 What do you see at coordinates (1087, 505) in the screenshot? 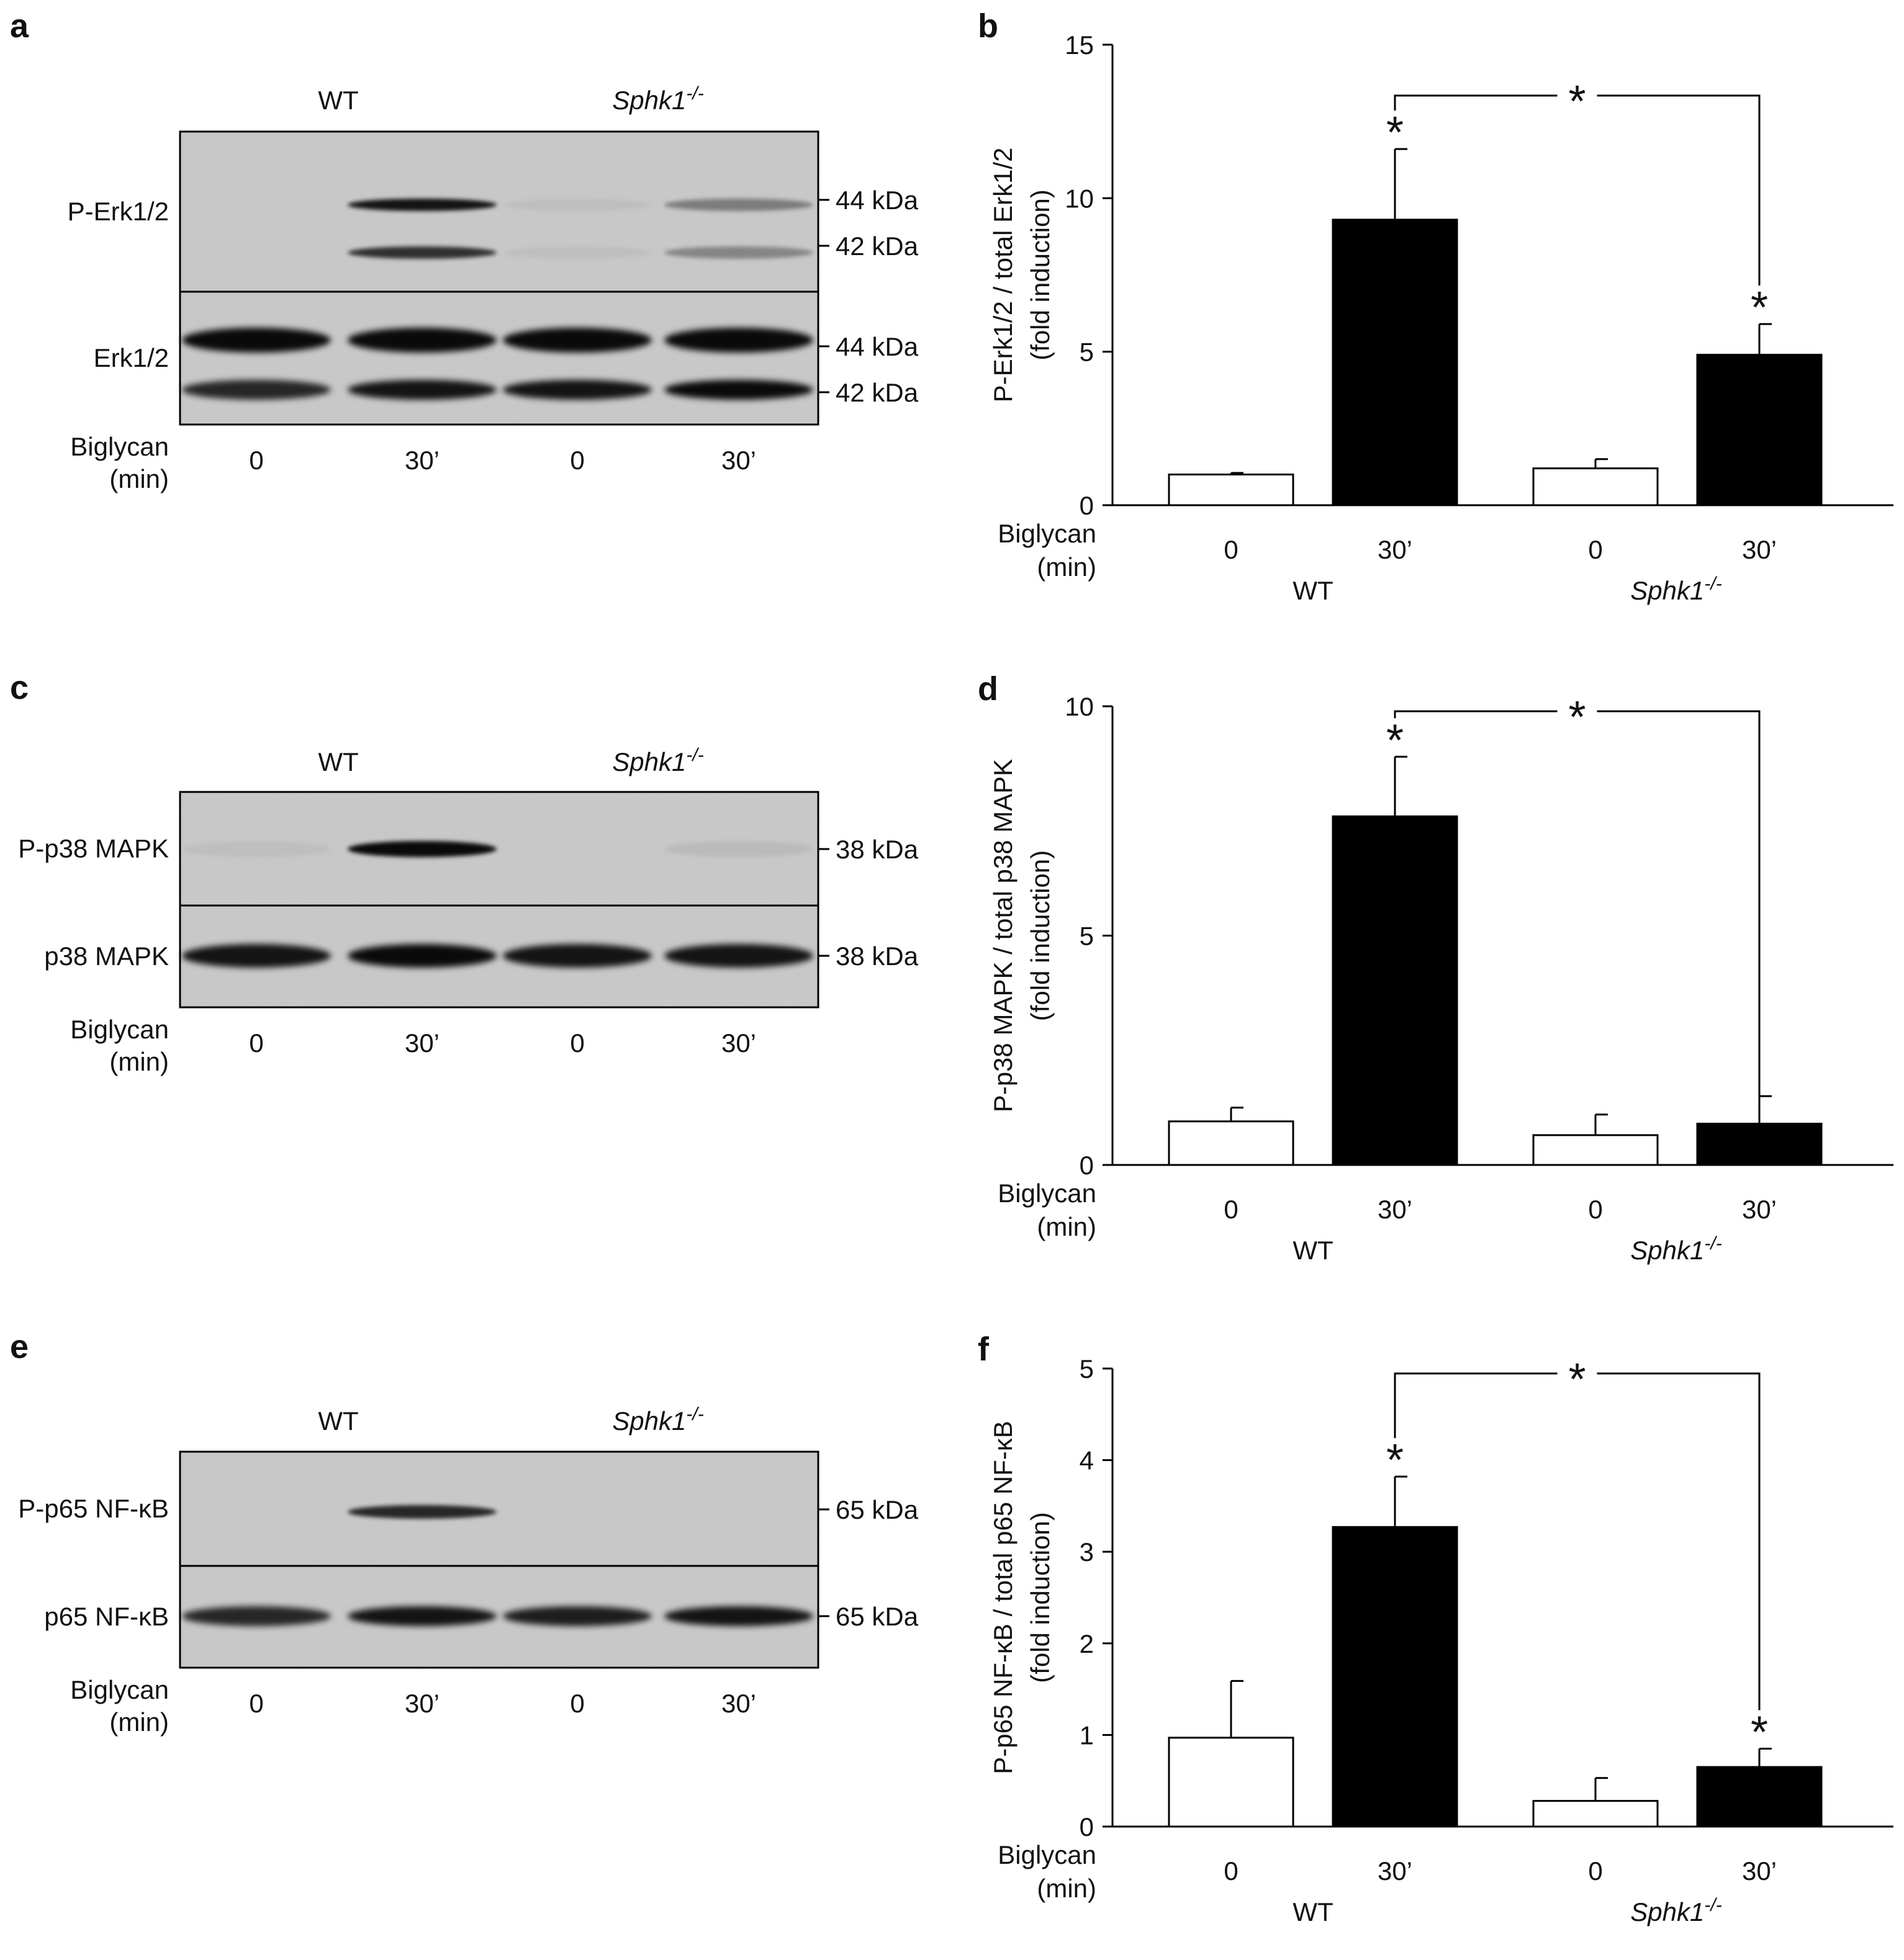
I see `y-tick-label: 0` at bounding box center [1087, 505].